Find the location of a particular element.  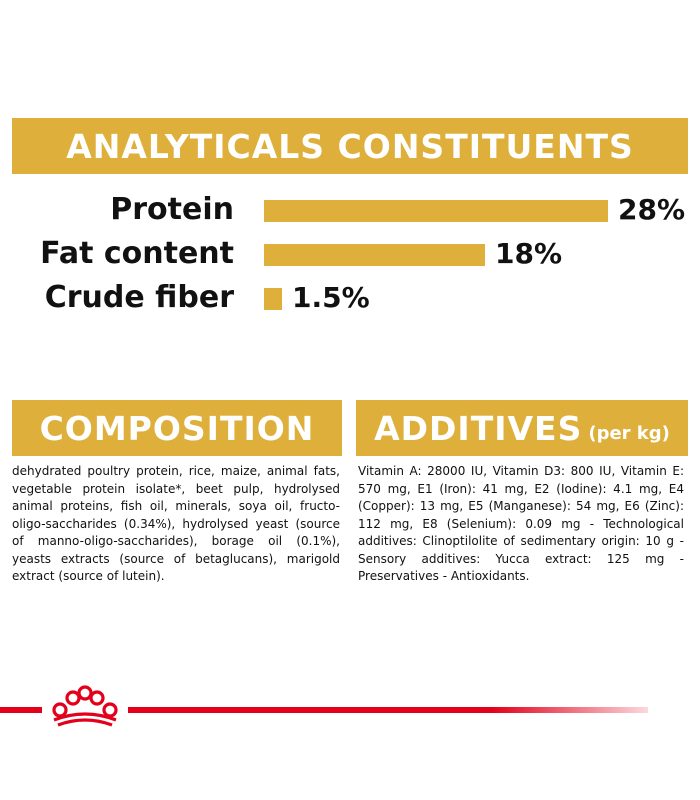

fat-content-bar is located at coordinates (374, 255).